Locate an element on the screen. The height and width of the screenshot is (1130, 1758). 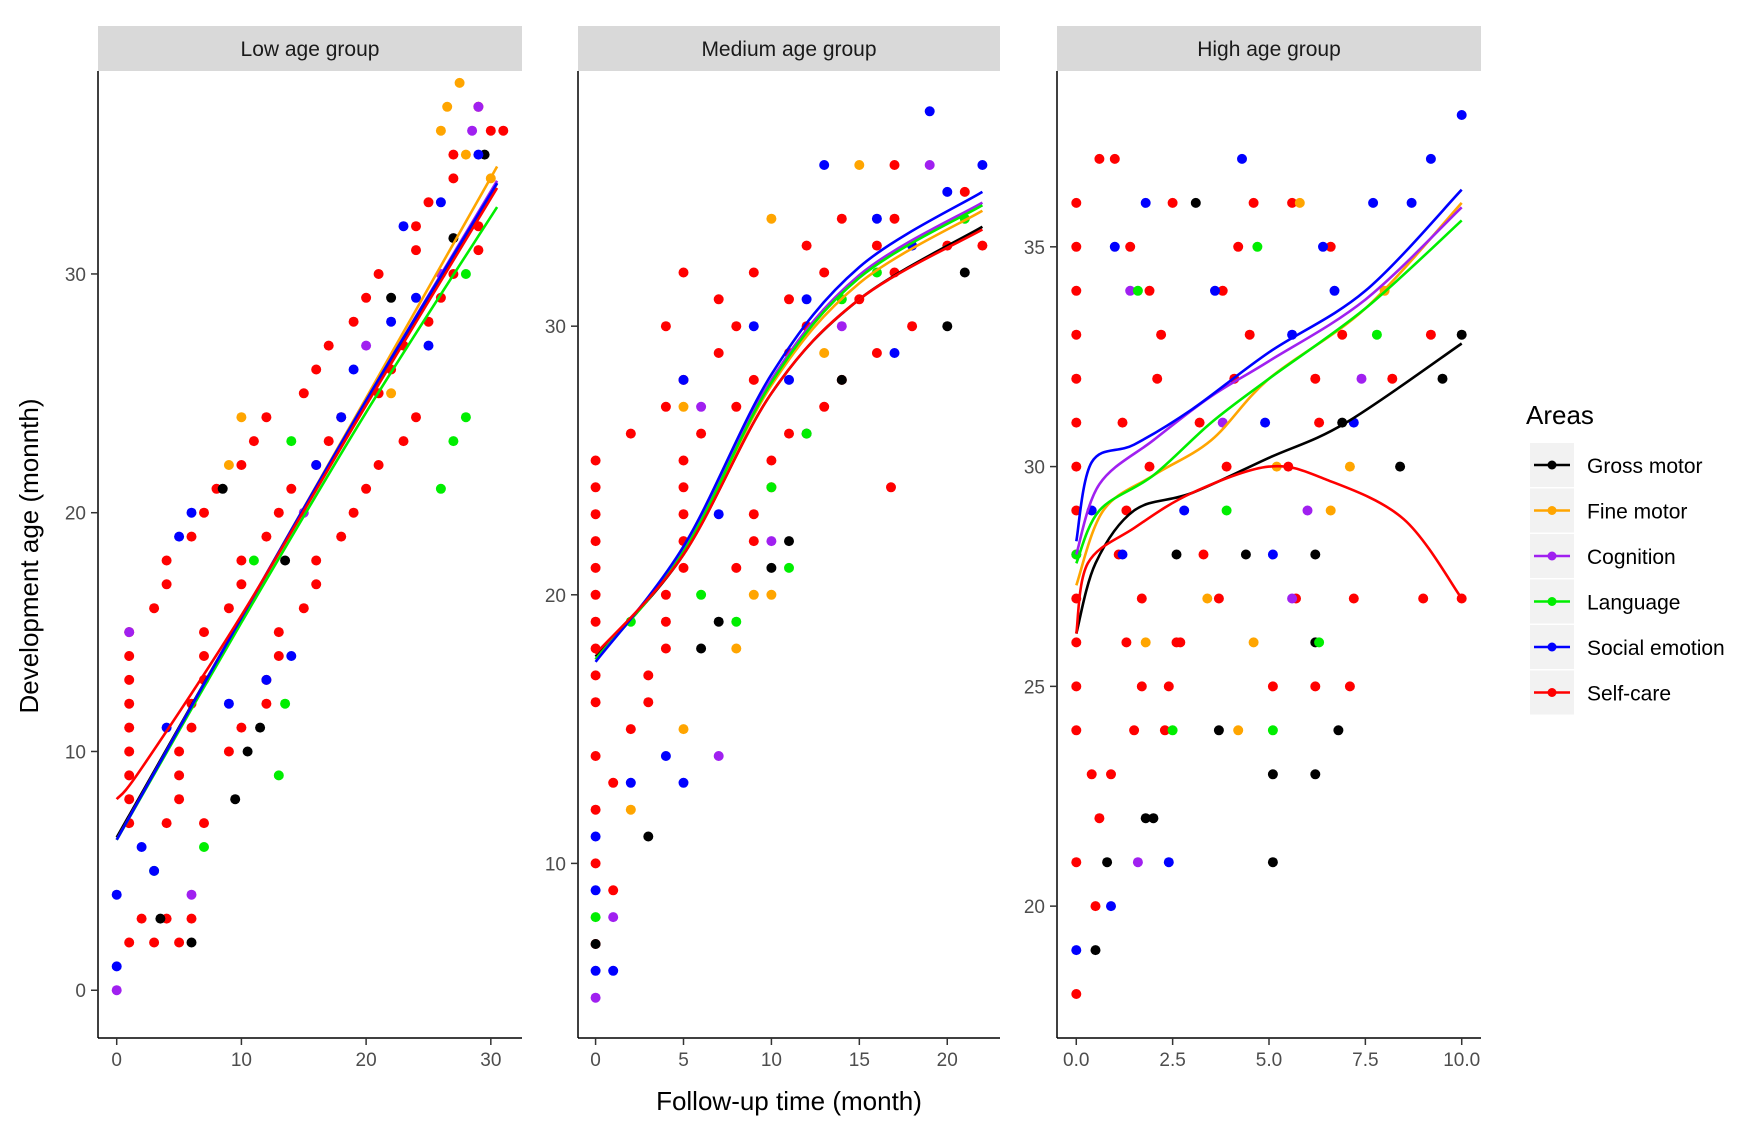
legend-label: Cognition is located at coordinates (1631, 557).